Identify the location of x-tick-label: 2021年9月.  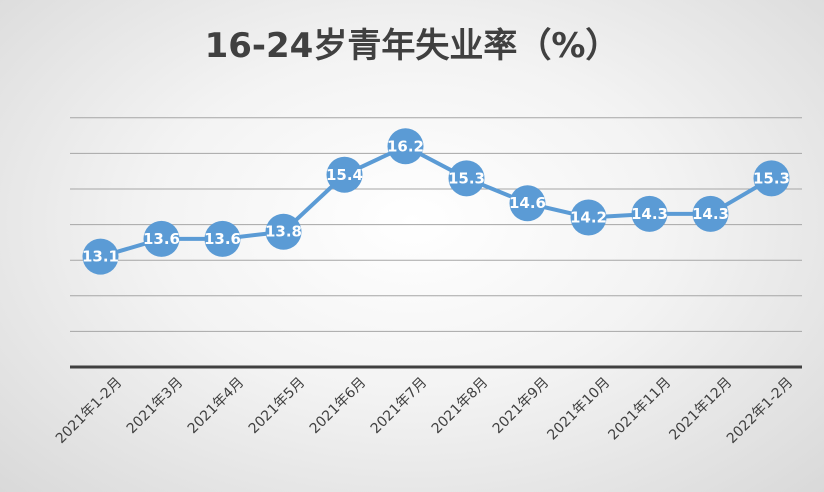
(521, 406).